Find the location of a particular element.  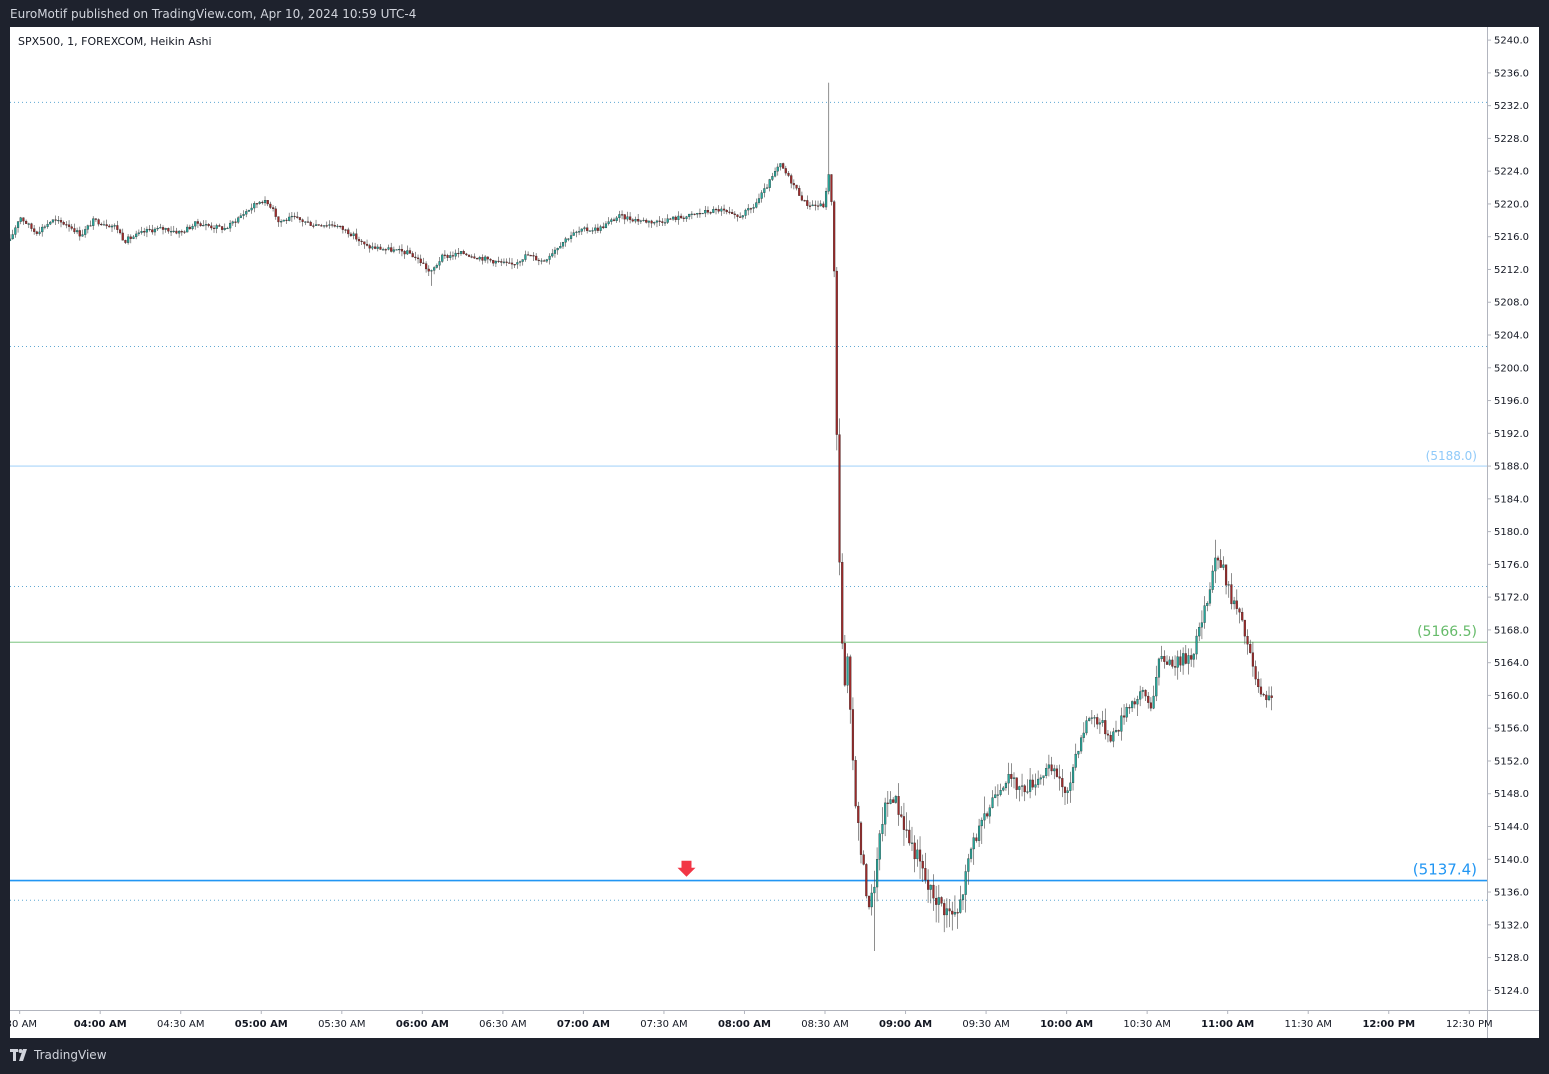

x-tick-label-6: 06:30 AM is located at coordinates (502, 1024).